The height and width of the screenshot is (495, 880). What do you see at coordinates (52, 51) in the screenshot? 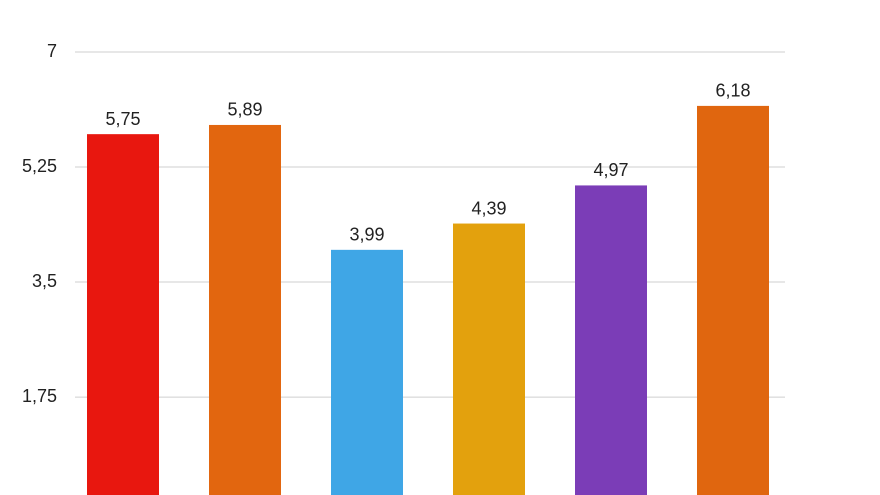
I see `y-tick-label: 7` at bounding box center [52, 51].